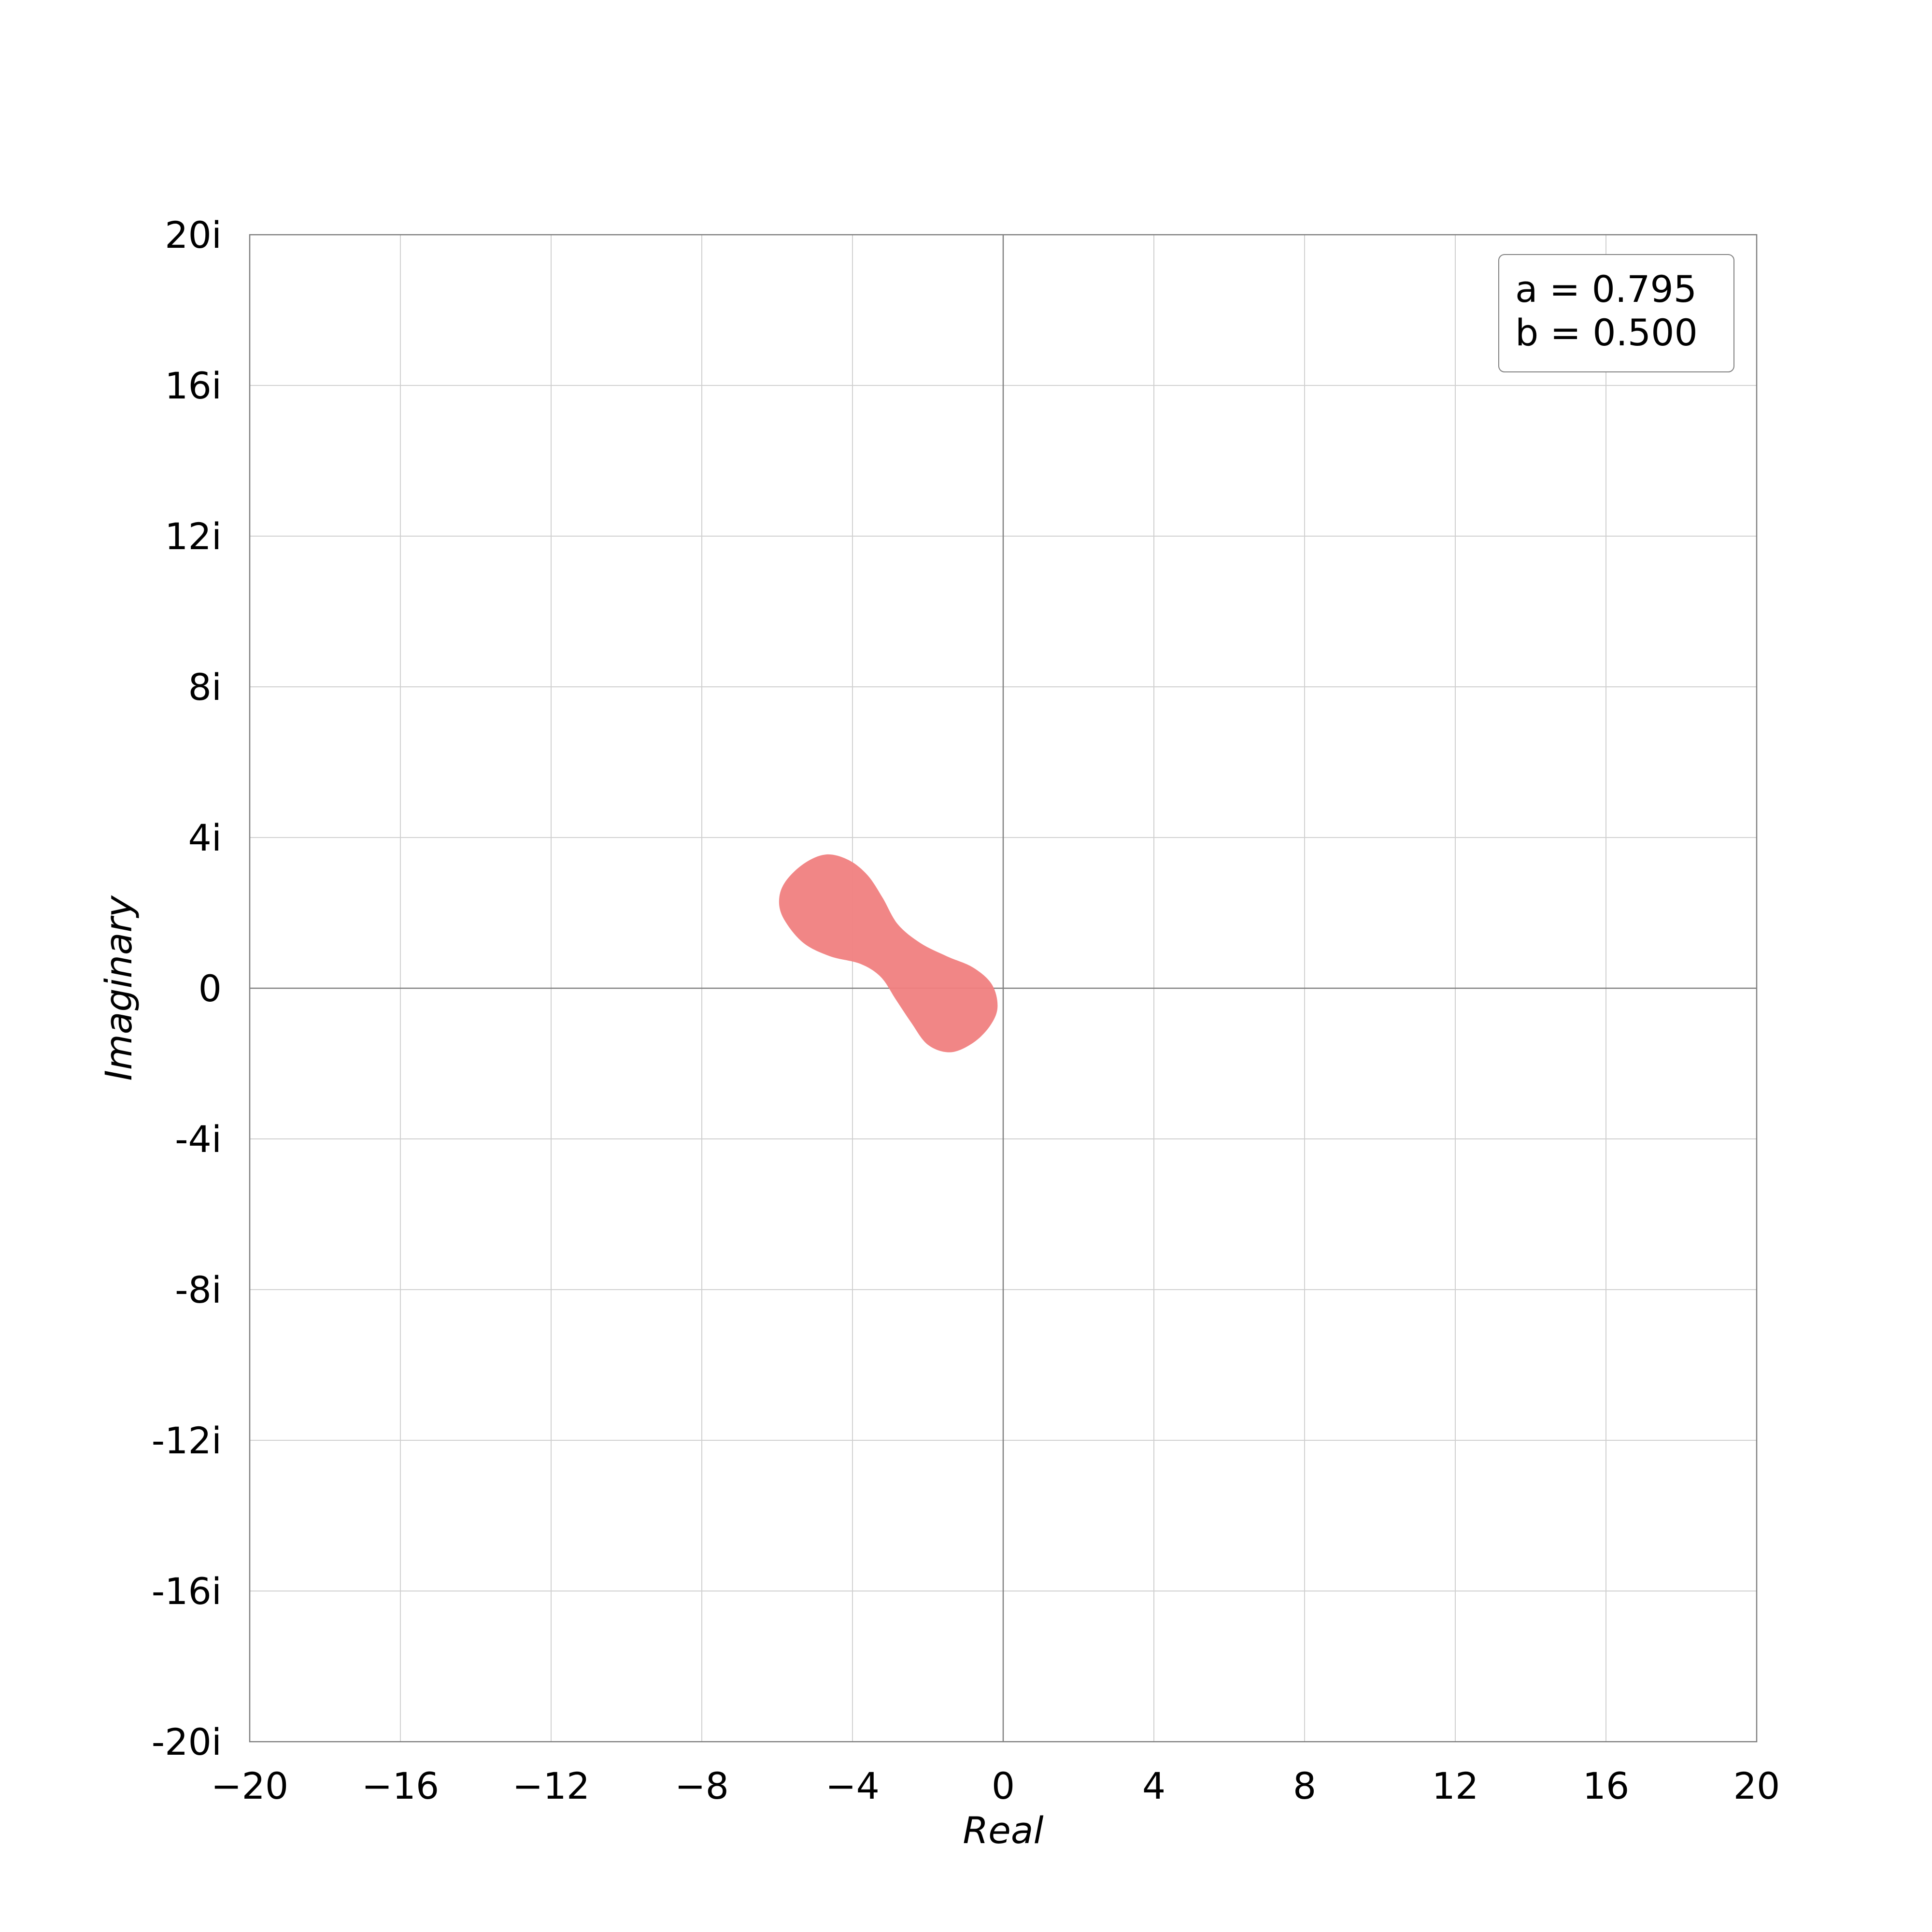 The height and width of the screenshot is (1932, 1932). What do you see at coordinates (1304, 1785) in the screenshot?
I see `x-tick-label: 8` at bounding box center [1304, 1785].